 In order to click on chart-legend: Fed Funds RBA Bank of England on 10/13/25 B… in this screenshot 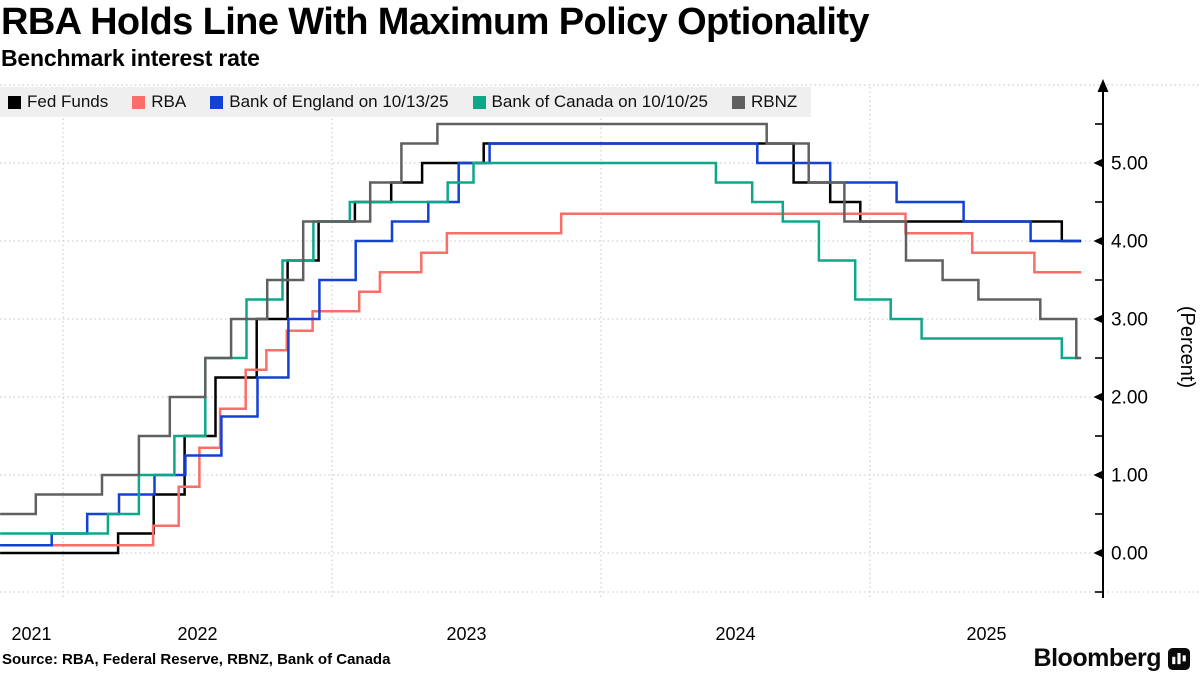, I will do `click(406, 102)`.